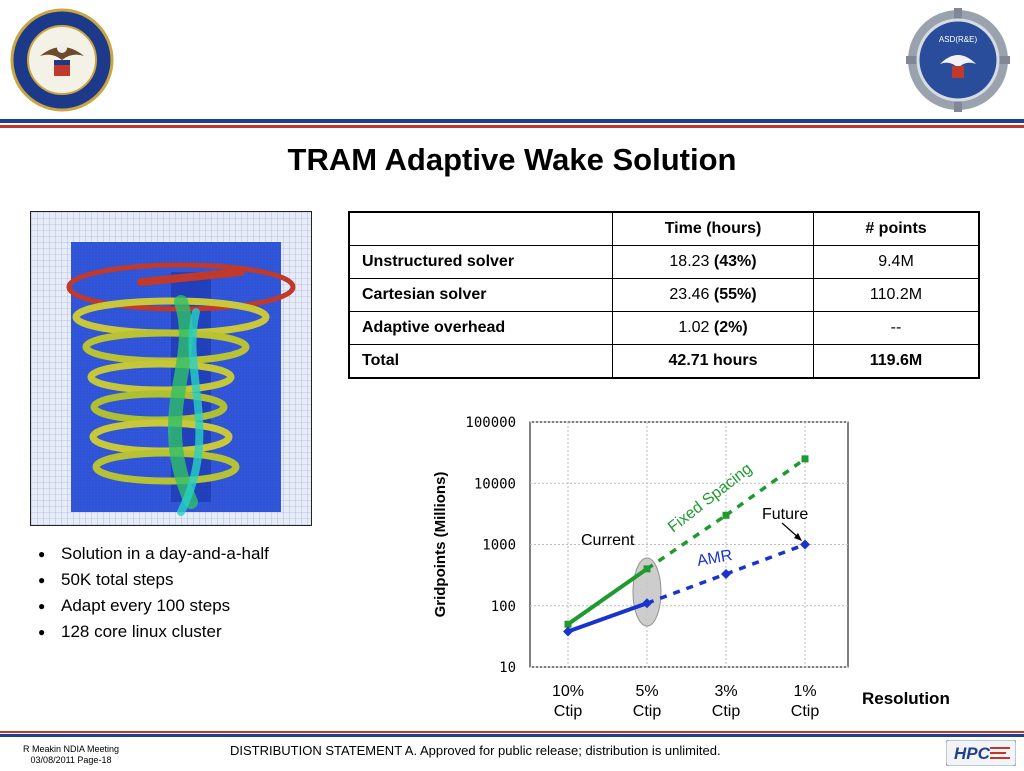 The image size is (1024, 771). I want to click on footer-stripe-red, so click(512, 732).